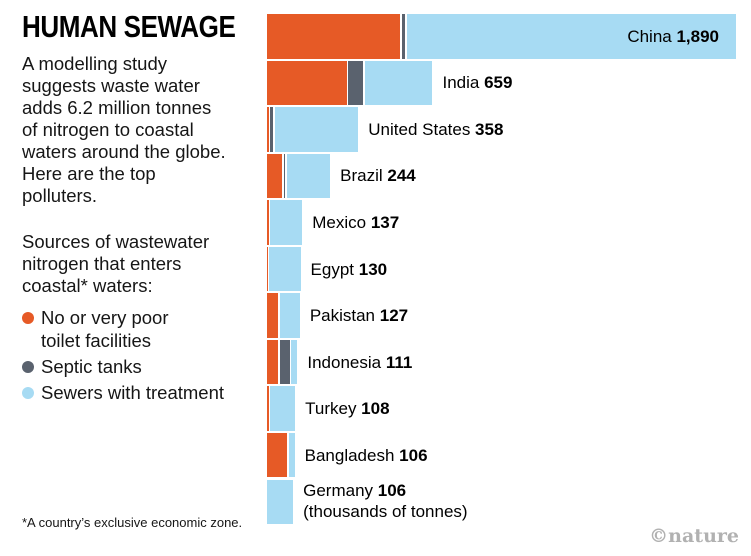 Image resolution: width=751 pixels, height=556 pixels. I want to click on bar-label: United States 358, so click(435, 129).